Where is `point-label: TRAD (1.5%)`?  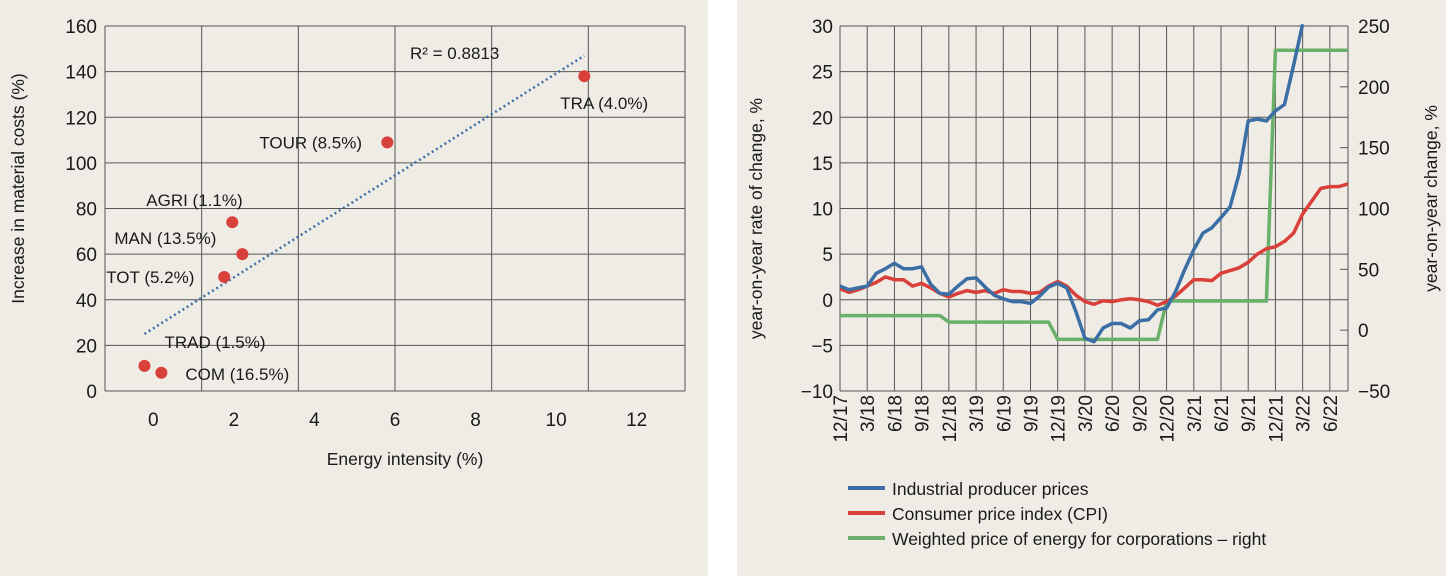
point-label: TRAD (1.5%) is located at coordinates (214, 342).